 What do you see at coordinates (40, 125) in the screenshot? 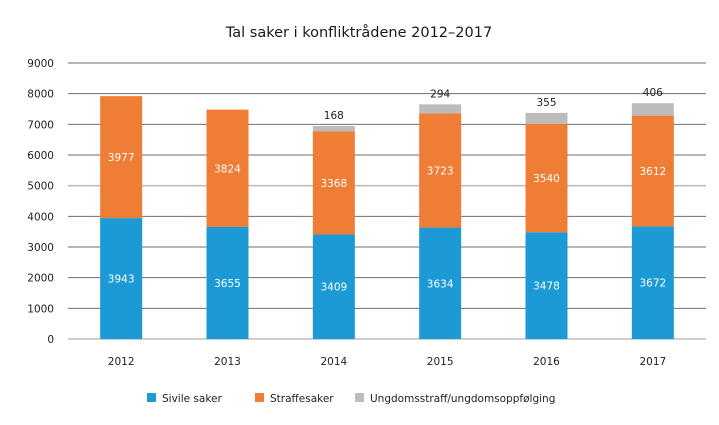
I see `y-tick-label: 7000` at bounding box center [40, 125].